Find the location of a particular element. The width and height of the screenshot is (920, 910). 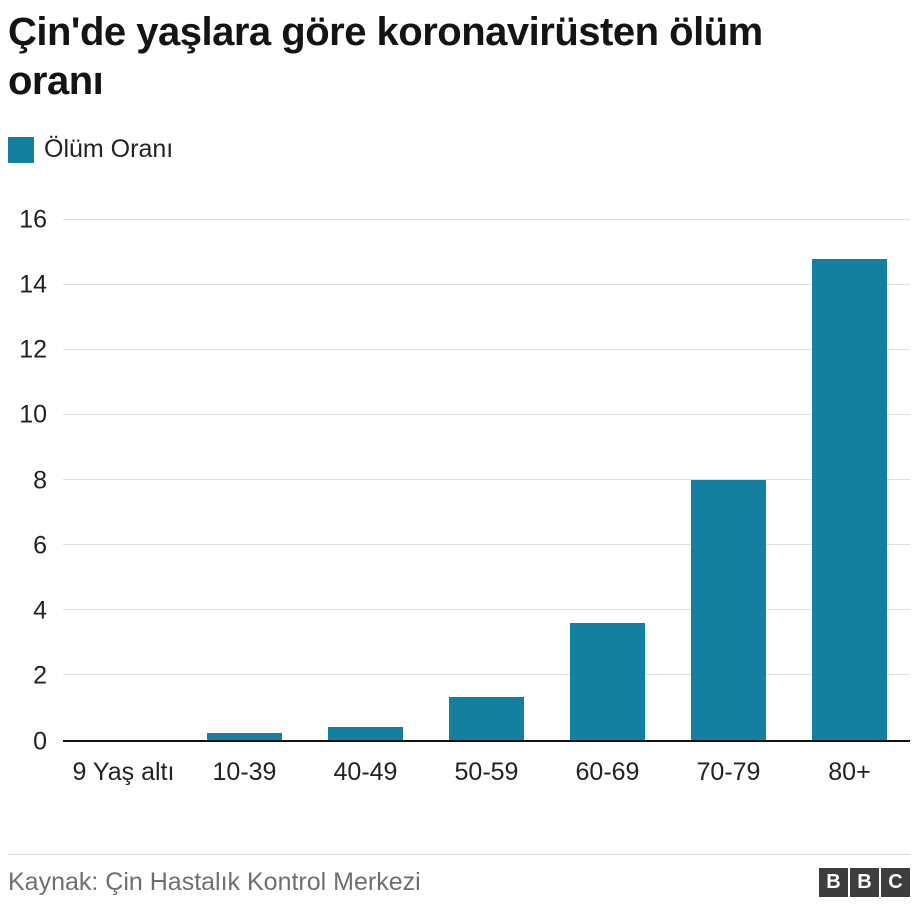

x-tick-label: 9 Yaş altı is located at coordinates (123, 771).